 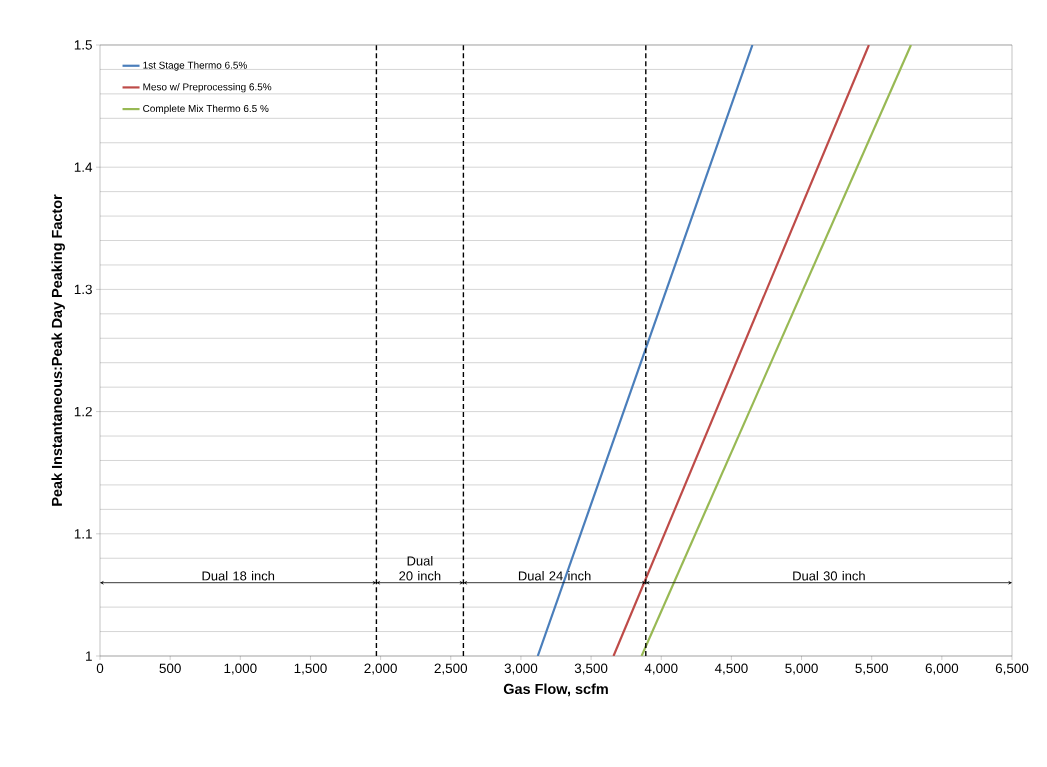 I want to click on legend-label: 1st Stage Thermo 6.5%, so click(x=195, y=66).